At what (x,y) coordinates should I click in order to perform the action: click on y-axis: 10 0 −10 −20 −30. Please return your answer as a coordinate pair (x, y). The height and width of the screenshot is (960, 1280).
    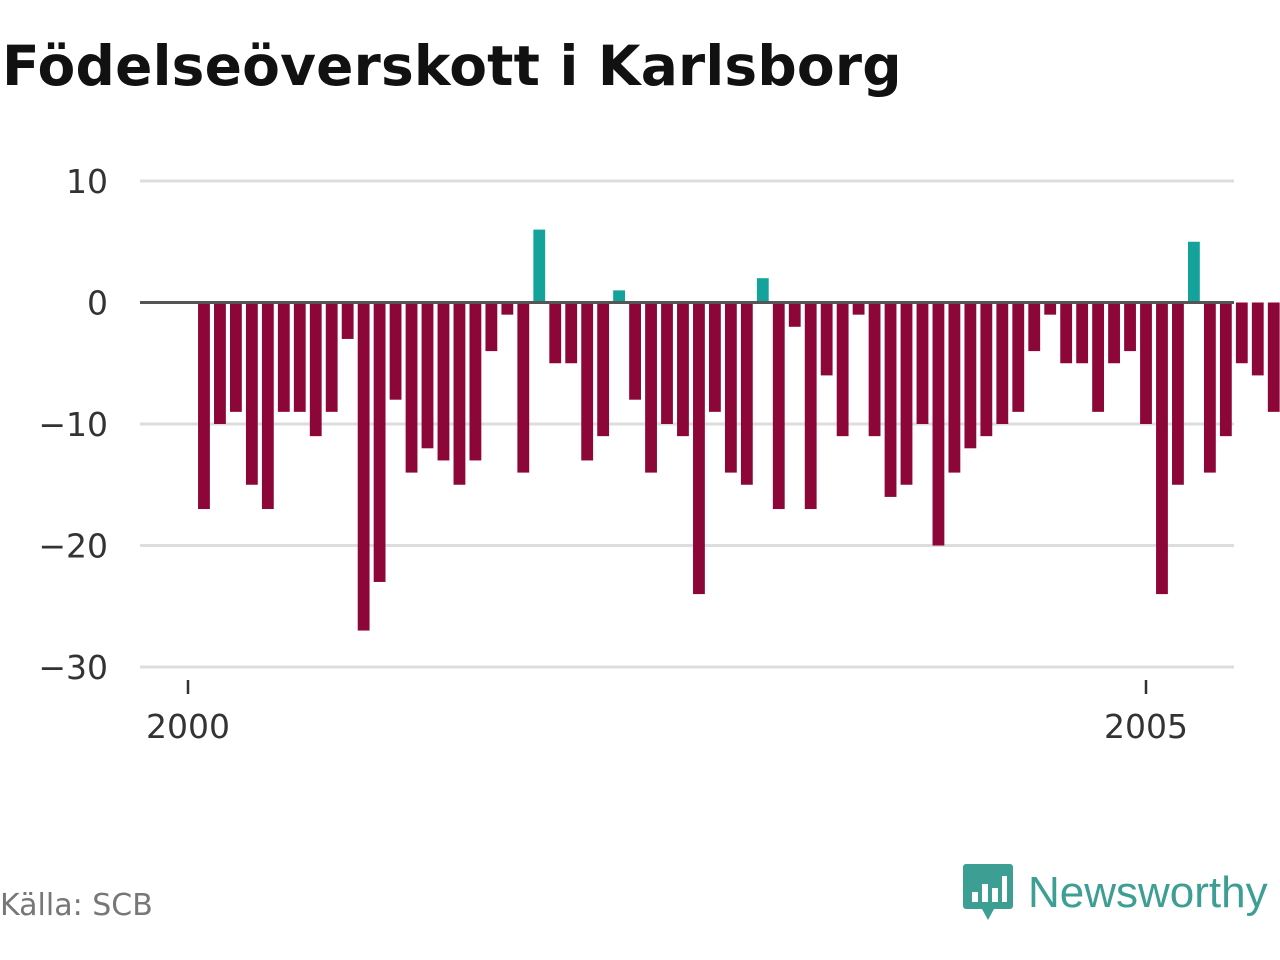
    Looking at the image, I should click on (73, 424).